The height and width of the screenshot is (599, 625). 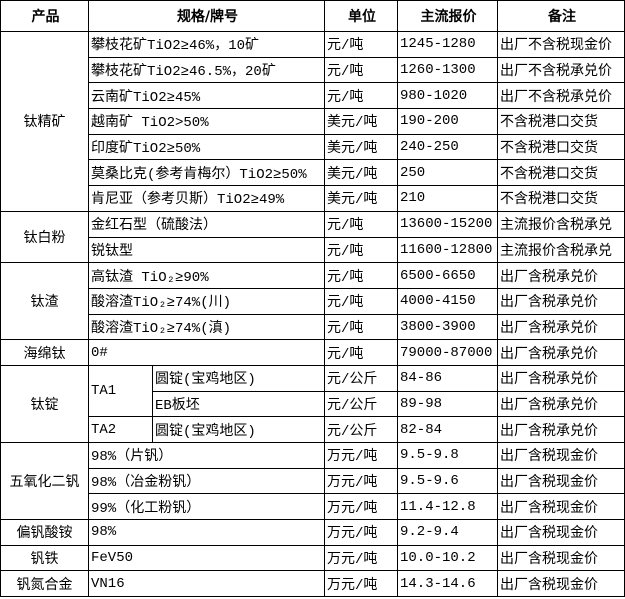 I want to click on table-row: 钛锭 TA1 圆锭(宝鸡地区) 元/公斤 84-86 出厂含税承兑价, so click(x=312, y=404).